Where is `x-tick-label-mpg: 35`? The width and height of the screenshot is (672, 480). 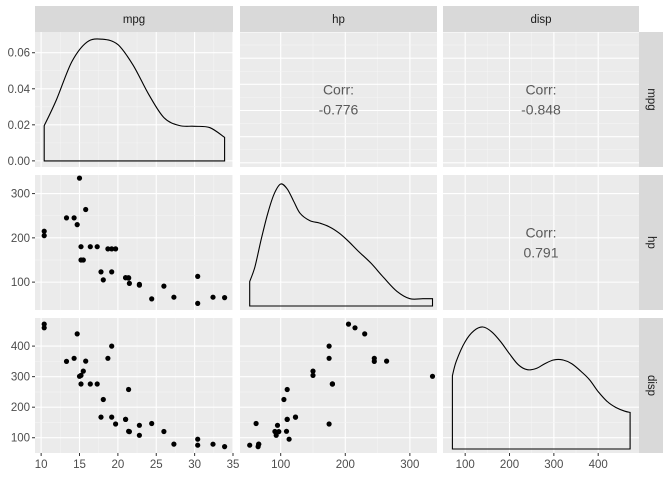 x-tick-label-mpg: 35 is located at coordinates (233, 465).